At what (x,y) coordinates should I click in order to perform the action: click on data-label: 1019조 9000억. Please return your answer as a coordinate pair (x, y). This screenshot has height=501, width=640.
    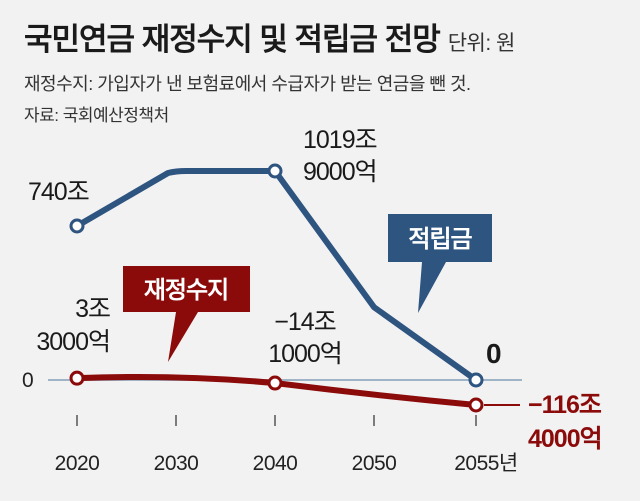
    Looking at the image, I should click on (340, 156).